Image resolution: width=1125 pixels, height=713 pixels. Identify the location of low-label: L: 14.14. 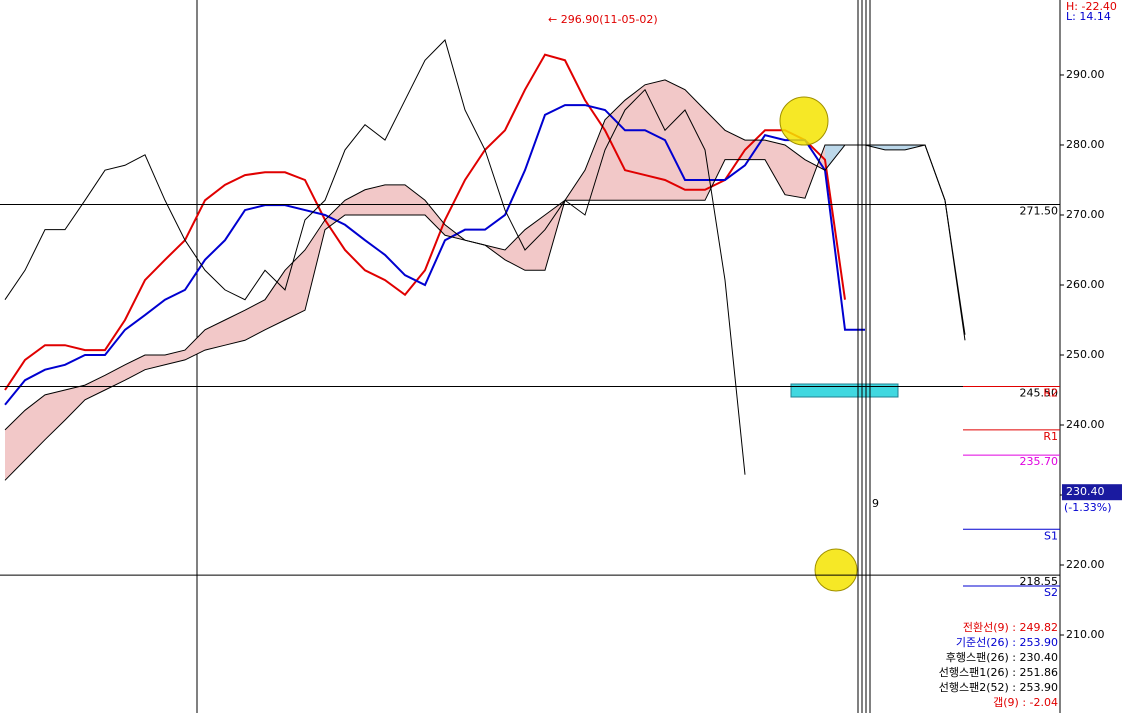
(1088, 16).